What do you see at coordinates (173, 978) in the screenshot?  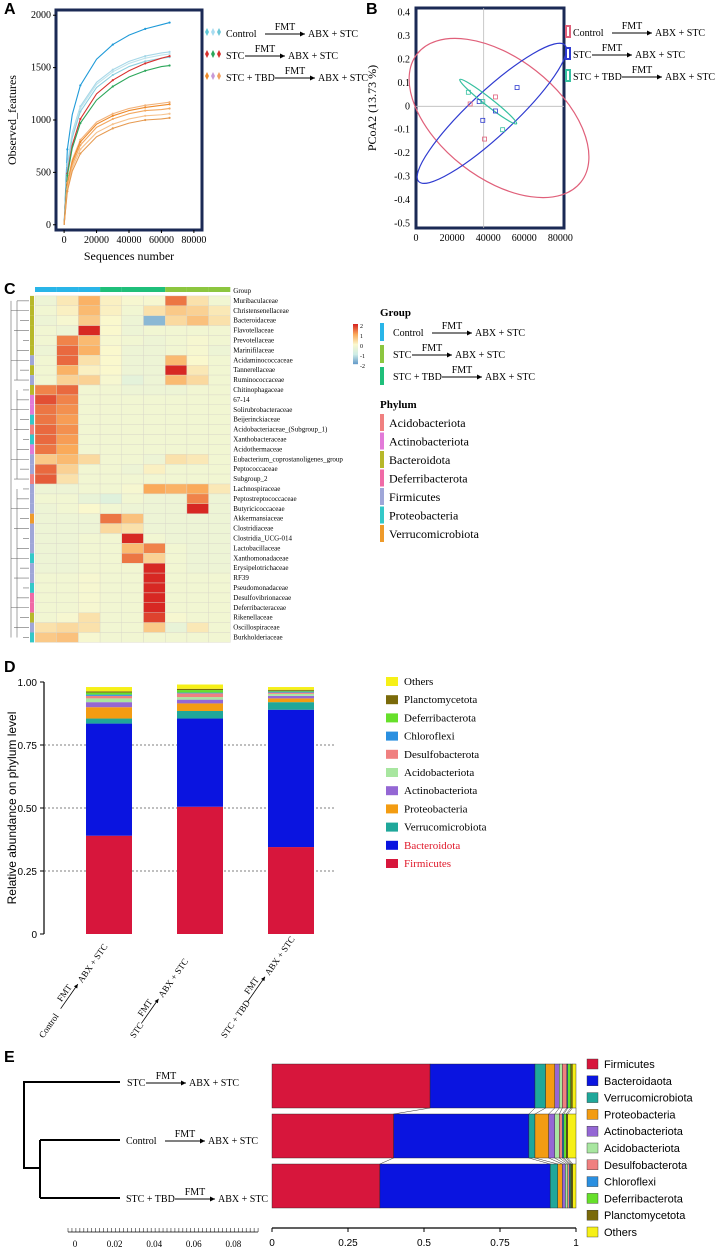 I see `category-target: ABX + STC` at bounding box center [173, 978].